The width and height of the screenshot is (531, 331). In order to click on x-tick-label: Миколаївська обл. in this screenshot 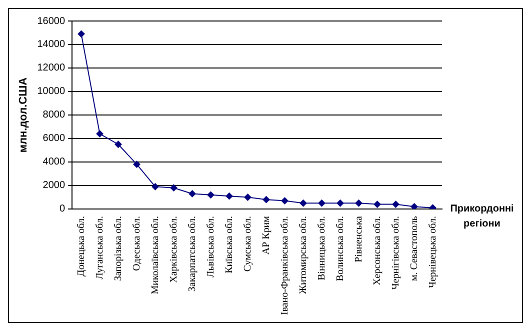, I will do `click(155, 255)`.